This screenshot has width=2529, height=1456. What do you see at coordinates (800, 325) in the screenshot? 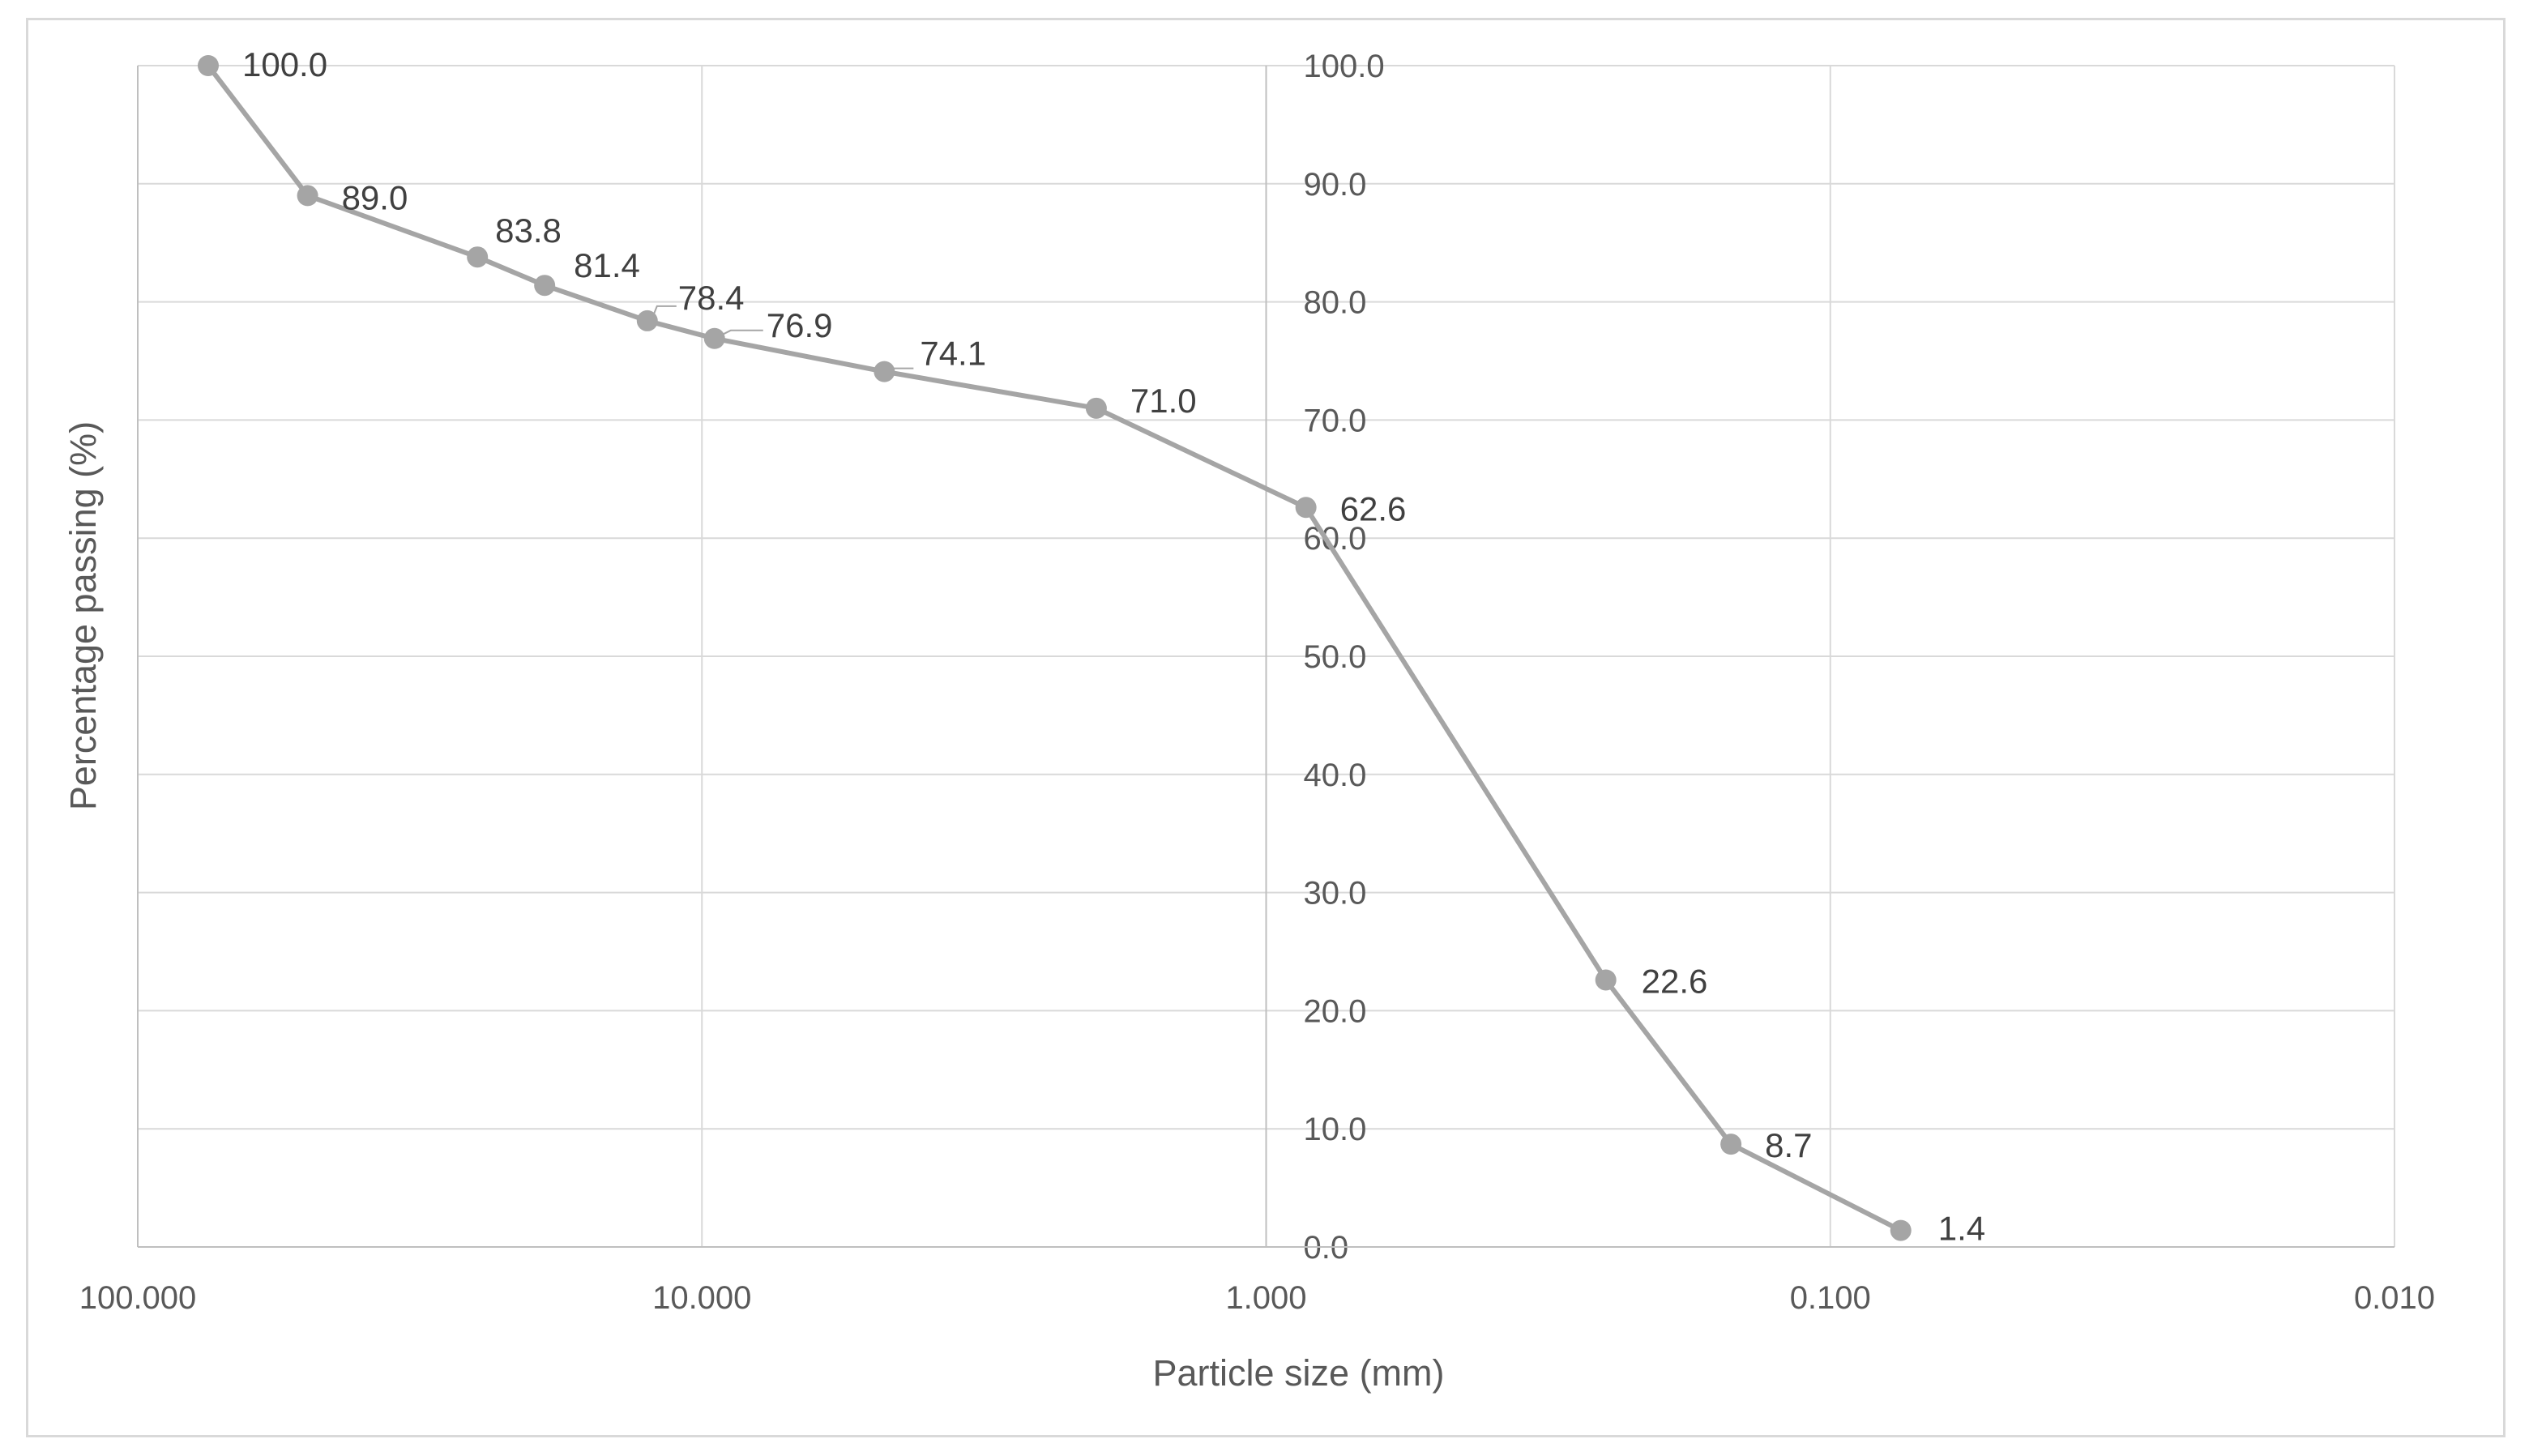
I see `data-label: 76.9` at bounding box center [800, 325].